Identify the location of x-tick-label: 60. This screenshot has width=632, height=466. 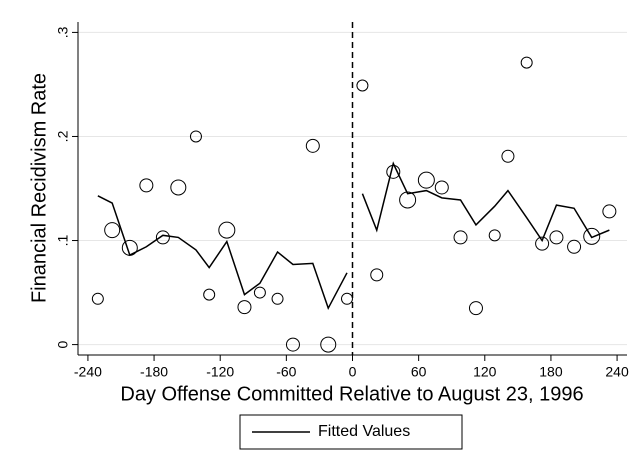
(419, 372).